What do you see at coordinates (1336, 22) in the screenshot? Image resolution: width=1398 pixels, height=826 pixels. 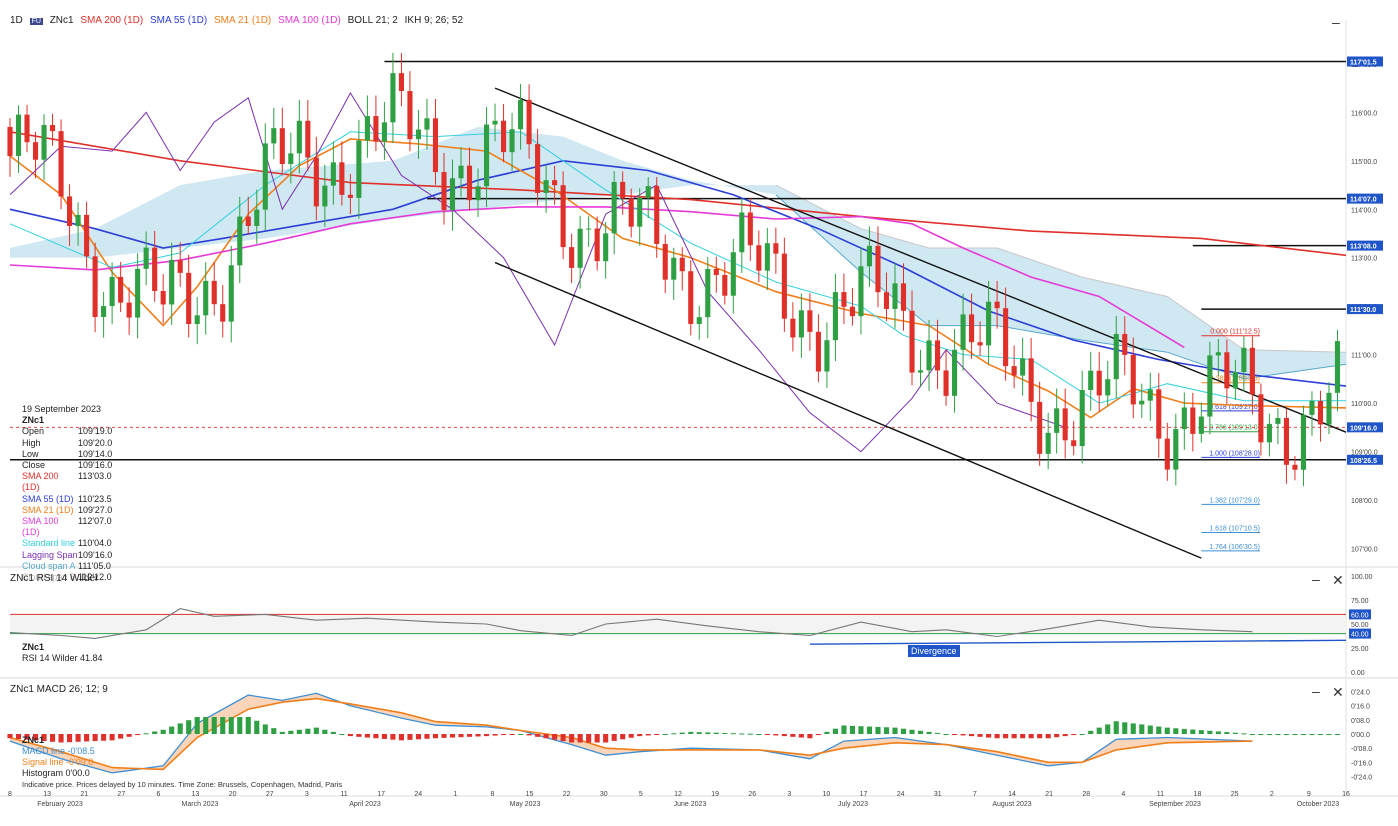 I see `minimize-icon: –` at bounding box center [1336, 22].